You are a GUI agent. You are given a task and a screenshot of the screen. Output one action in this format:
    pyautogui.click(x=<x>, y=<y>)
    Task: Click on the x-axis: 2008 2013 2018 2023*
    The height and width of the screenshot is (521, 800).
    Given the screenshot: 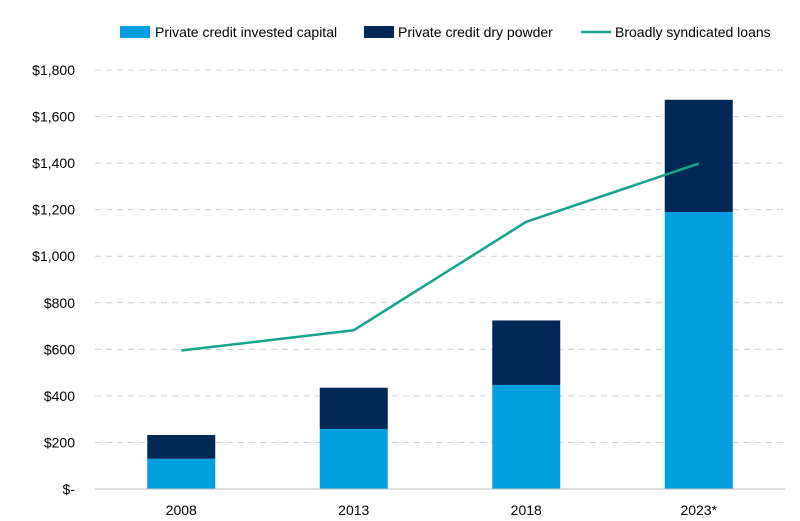 What is the action you would take?
    pyautogui.click(x=442, y=510)
    